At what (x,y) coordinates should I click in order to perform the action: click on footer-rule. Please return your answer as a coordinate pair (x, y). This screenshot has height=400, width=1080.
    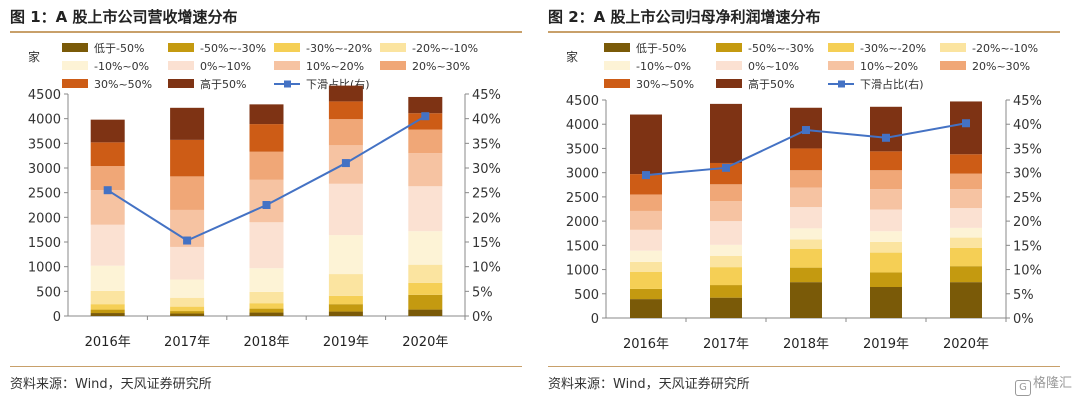
    Looking at the image, I should click on (266, 366).